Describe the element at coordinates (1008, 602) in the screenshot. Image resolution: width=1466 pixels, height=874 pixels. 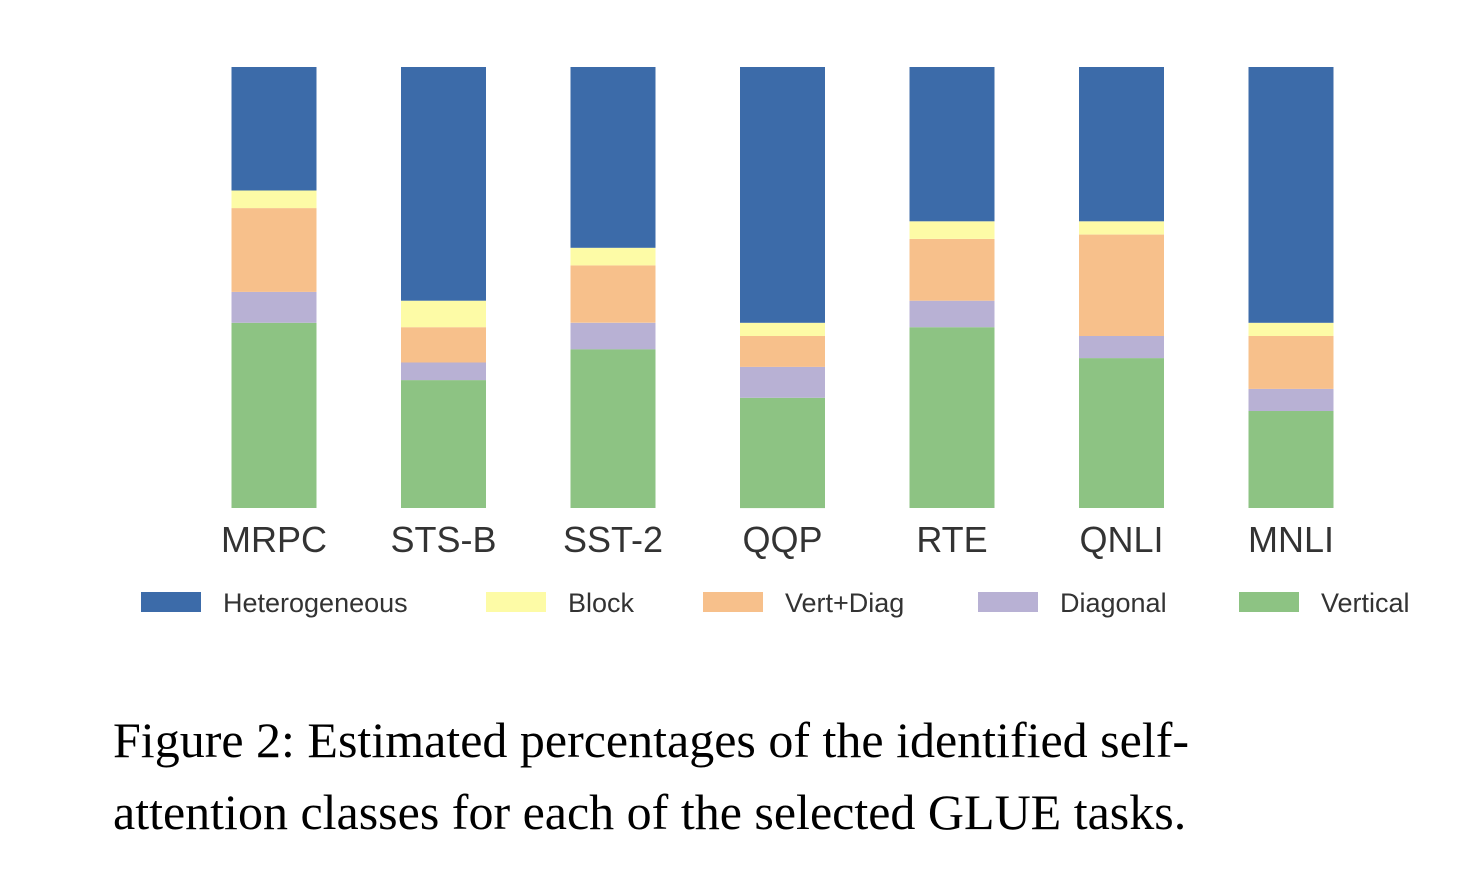
I see `legend-swatch-diagonal` at that location.